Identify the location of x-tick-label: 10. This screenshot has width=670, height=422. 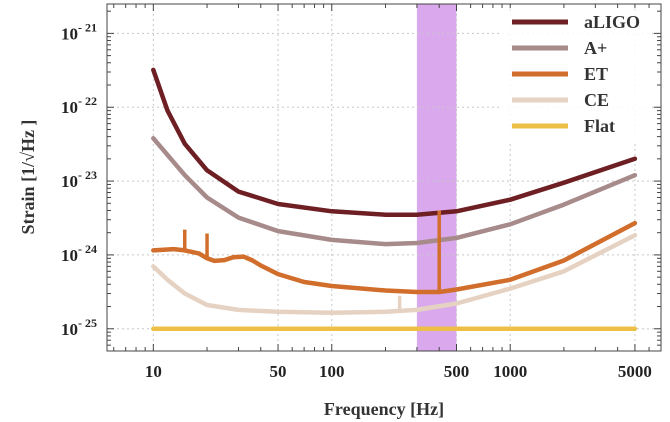
(153, 371).